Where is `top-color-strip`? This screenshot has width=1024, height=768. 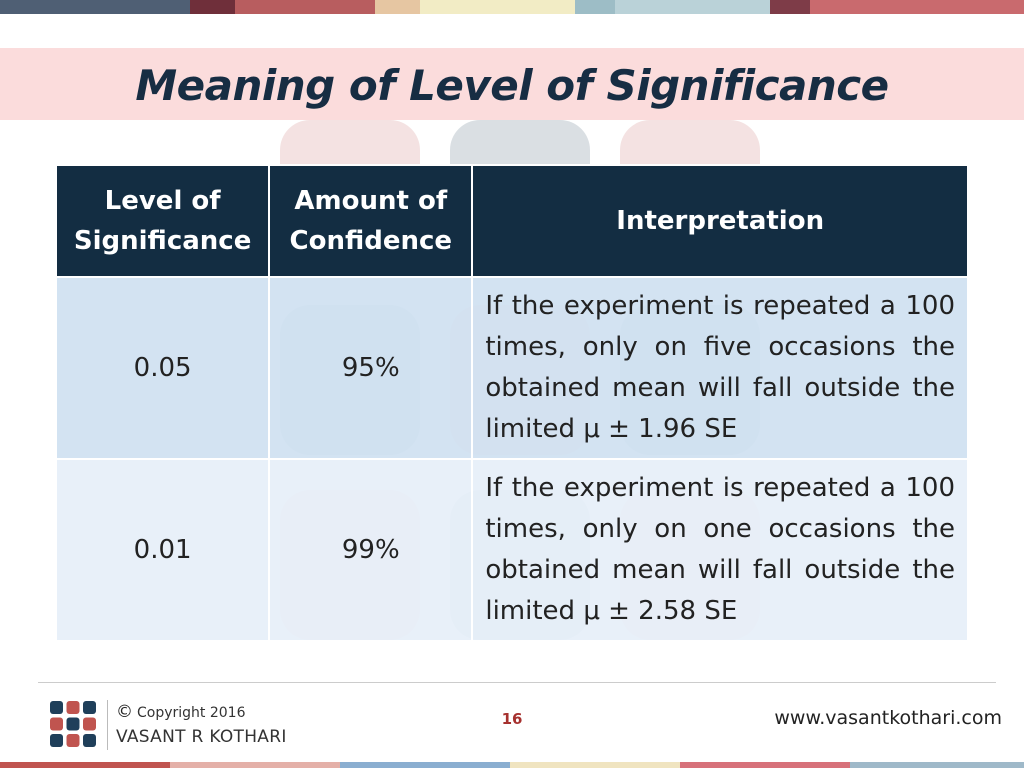
top-color-strip is located at coordinates (512, 7).